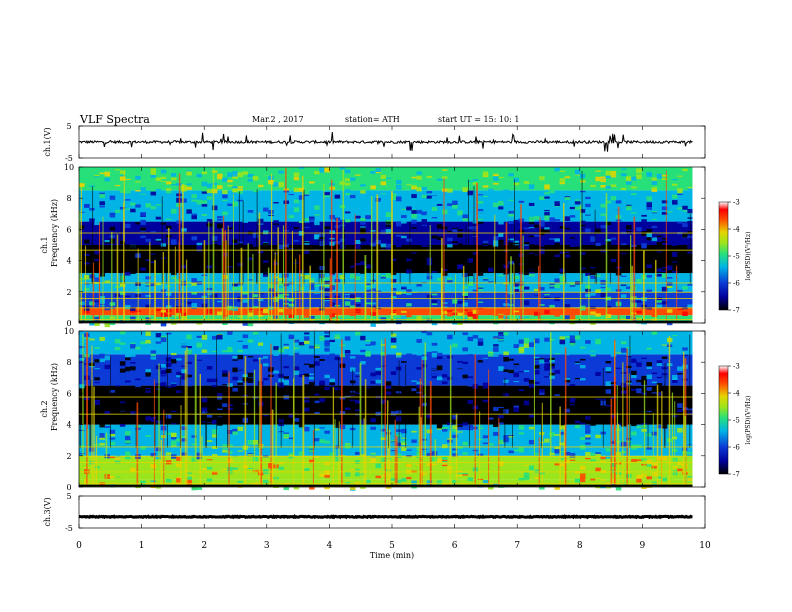 This screenshot has height=612, width=792. I want to click on y-tick-label: -5, so click(69, 528).